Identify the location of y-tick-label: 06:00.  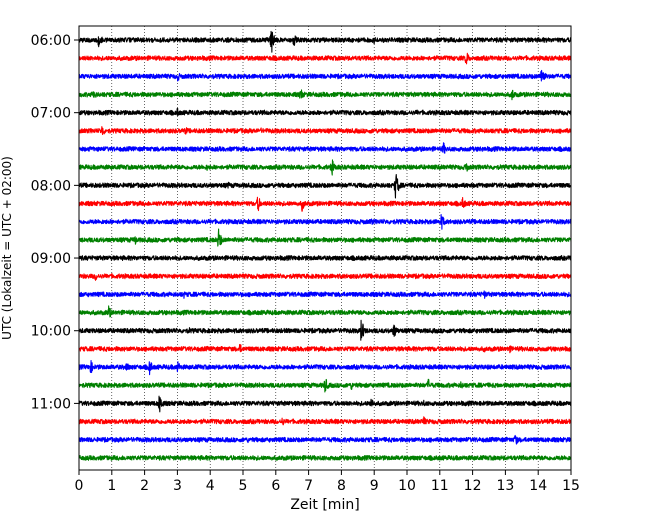
(51, 41).